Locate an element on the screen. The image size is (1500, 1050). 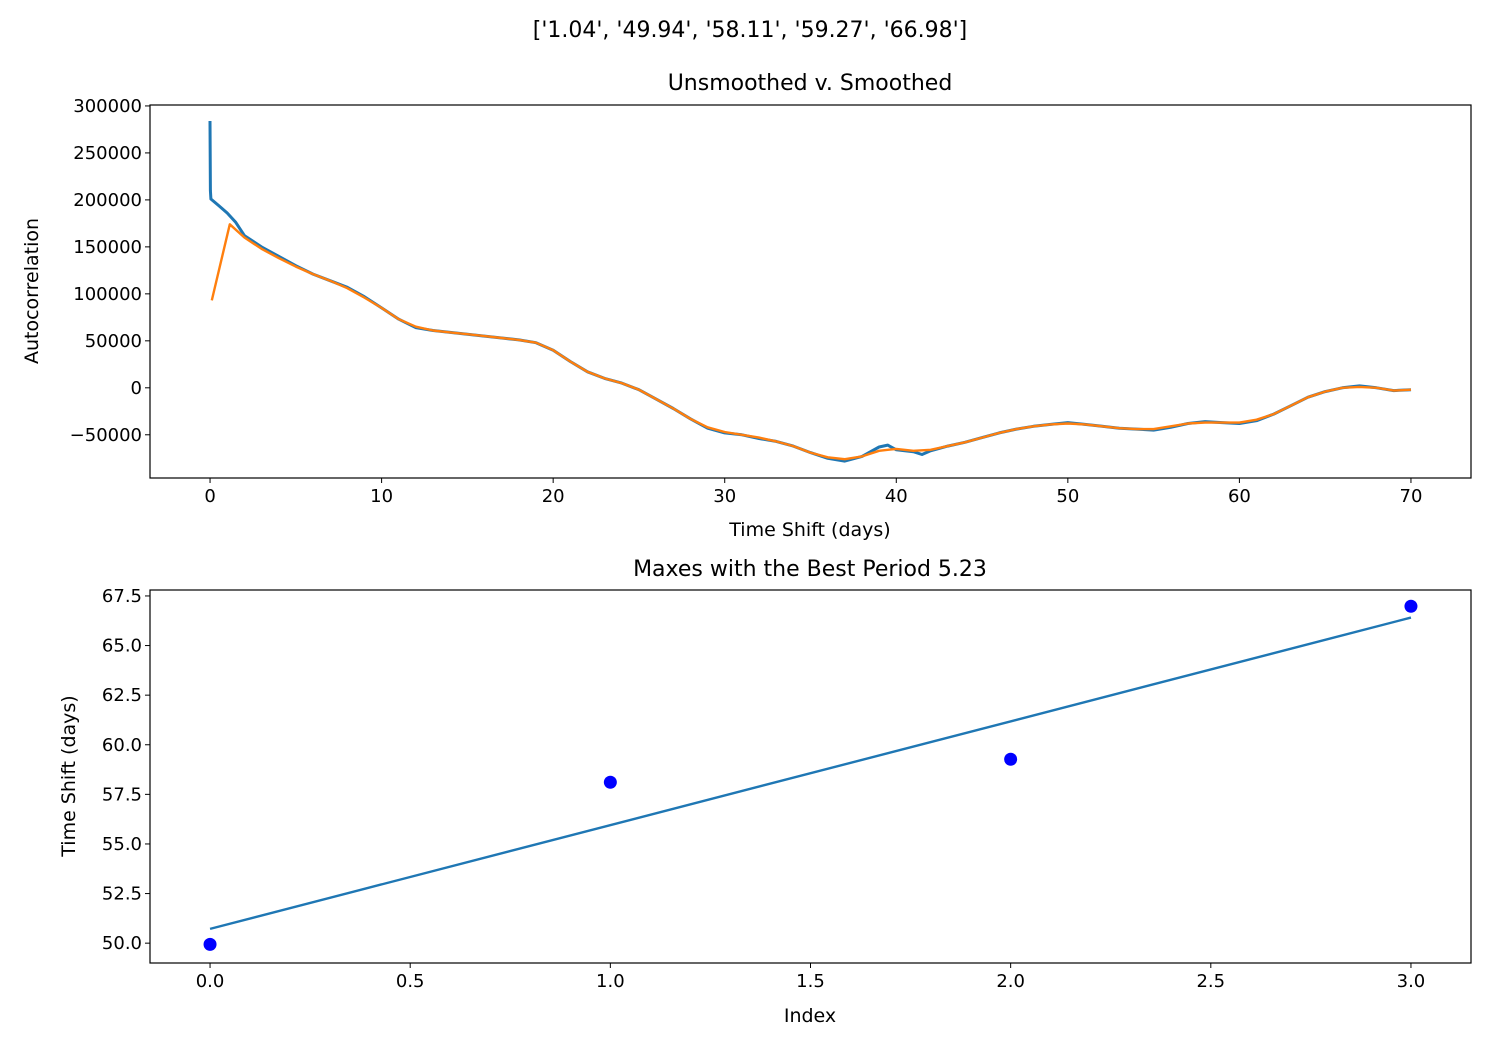
maxes-y-tick-label: 60.0 is located at coordinates (122, 745).